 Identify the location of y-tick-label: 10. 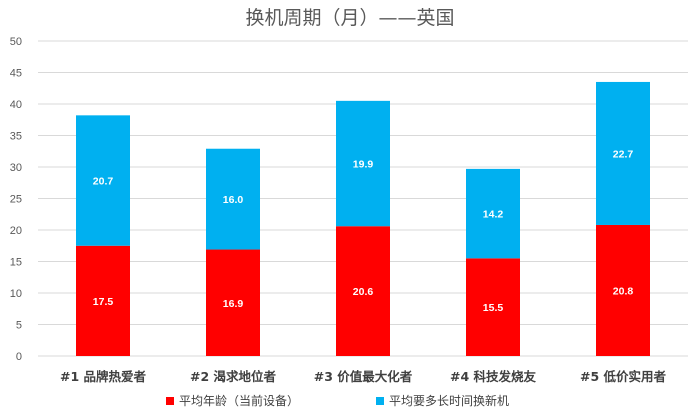
(16, 294).